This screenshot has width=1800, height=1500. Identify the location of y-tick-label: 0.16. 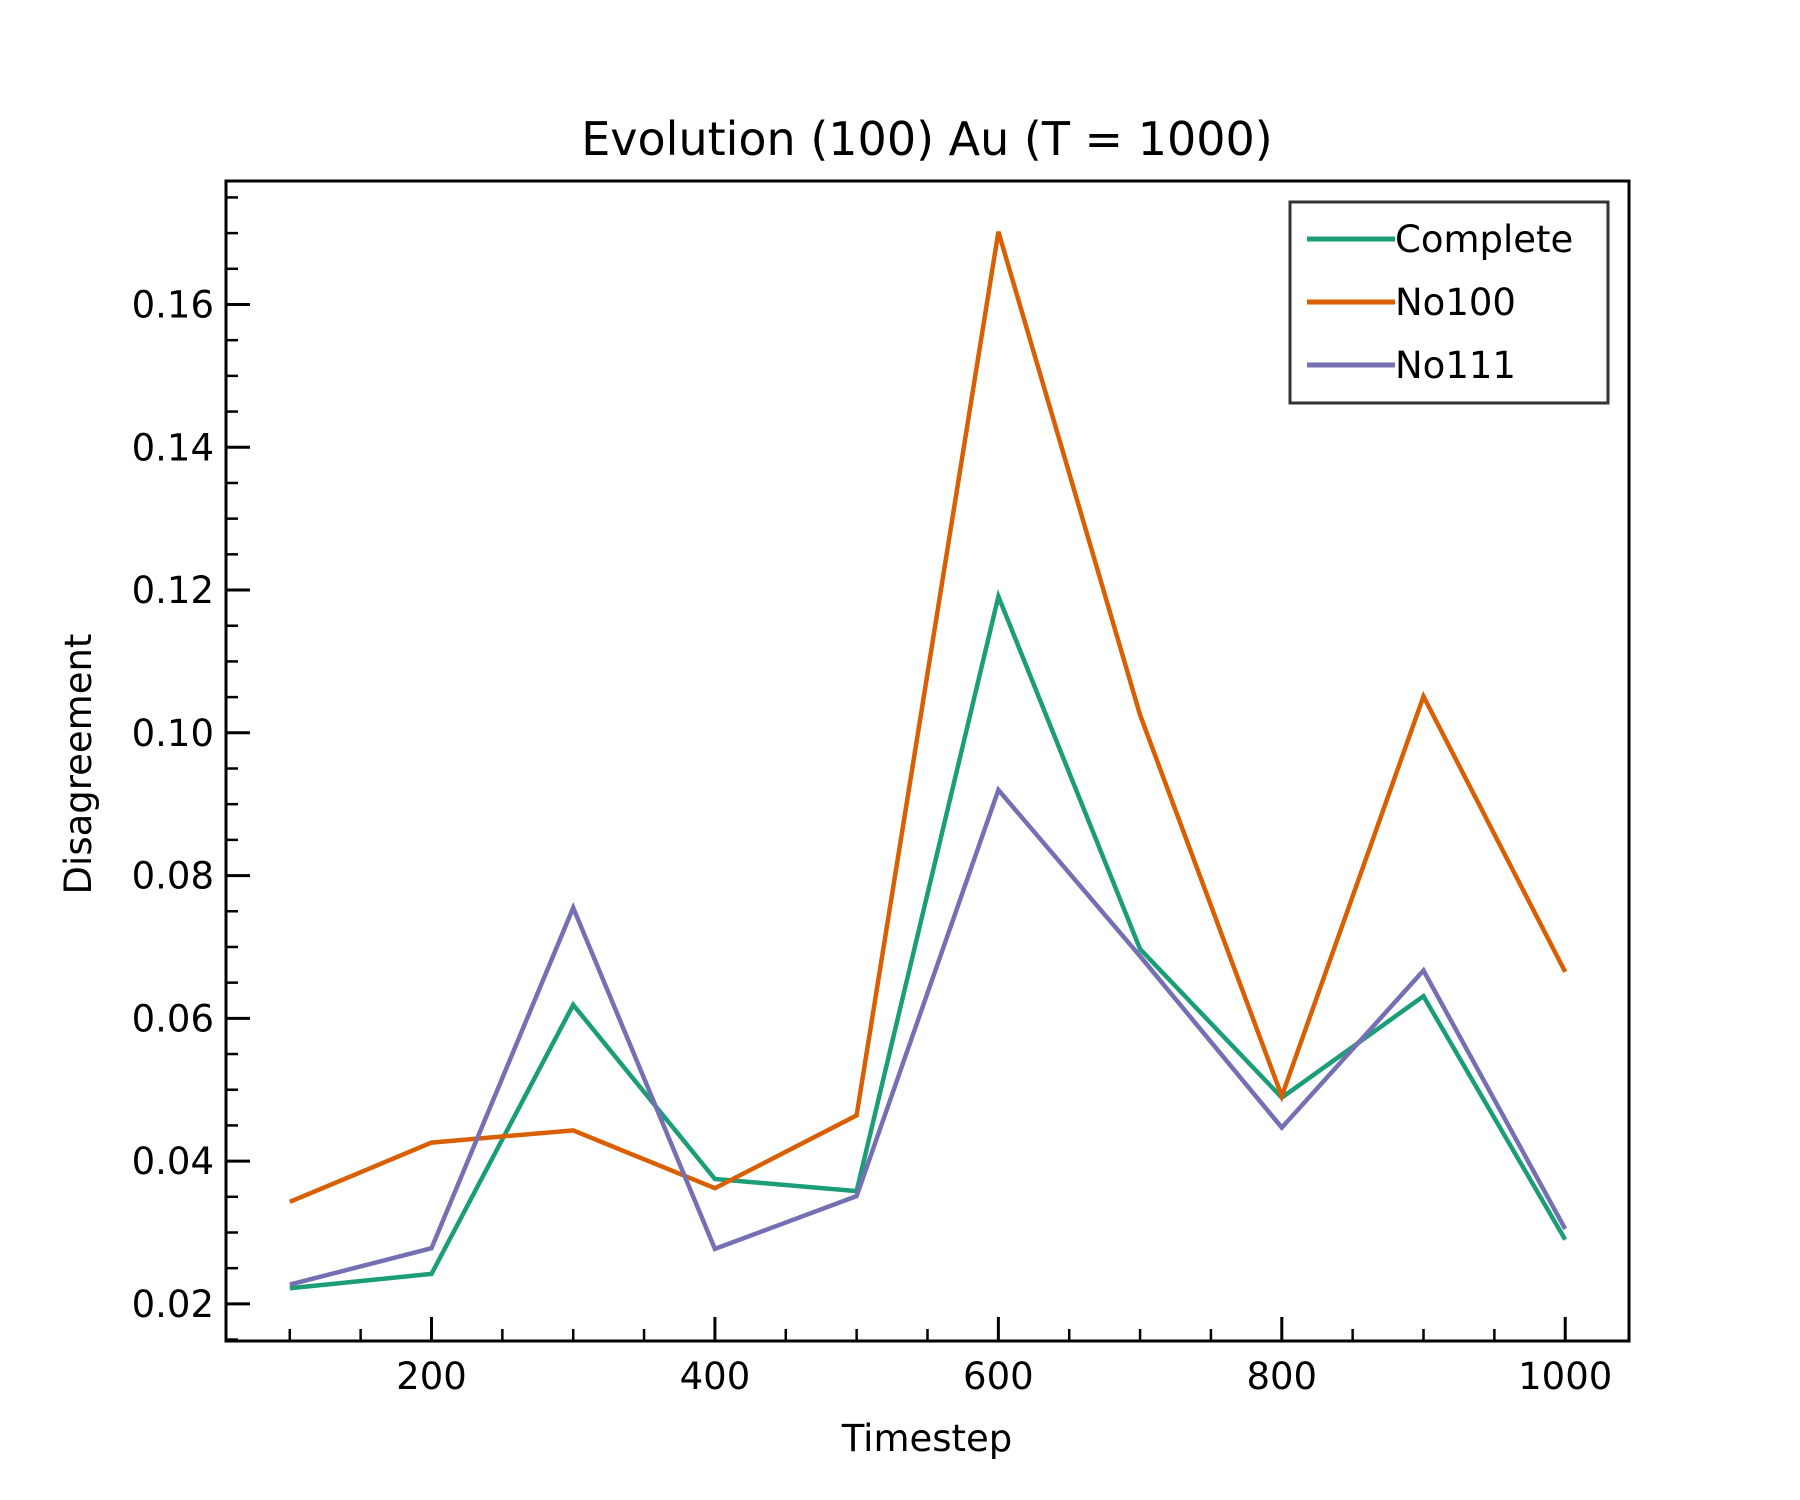
(173, 304).